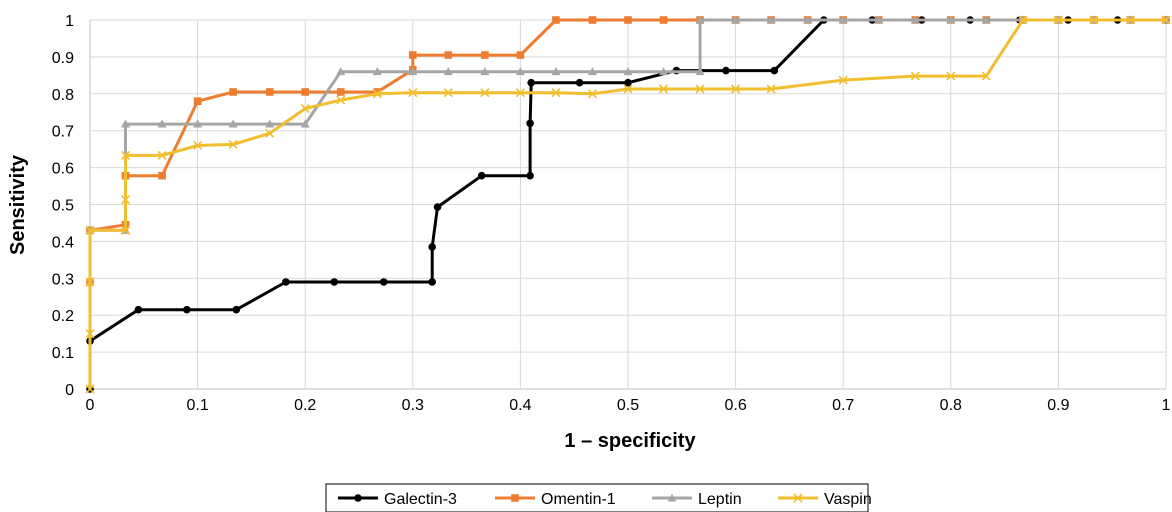 The width and height of the screenshot is (1172, 512). Describe the element at coordinates (1166, 405) in the screenshot. I see `x-tick-label: 1` at that location.